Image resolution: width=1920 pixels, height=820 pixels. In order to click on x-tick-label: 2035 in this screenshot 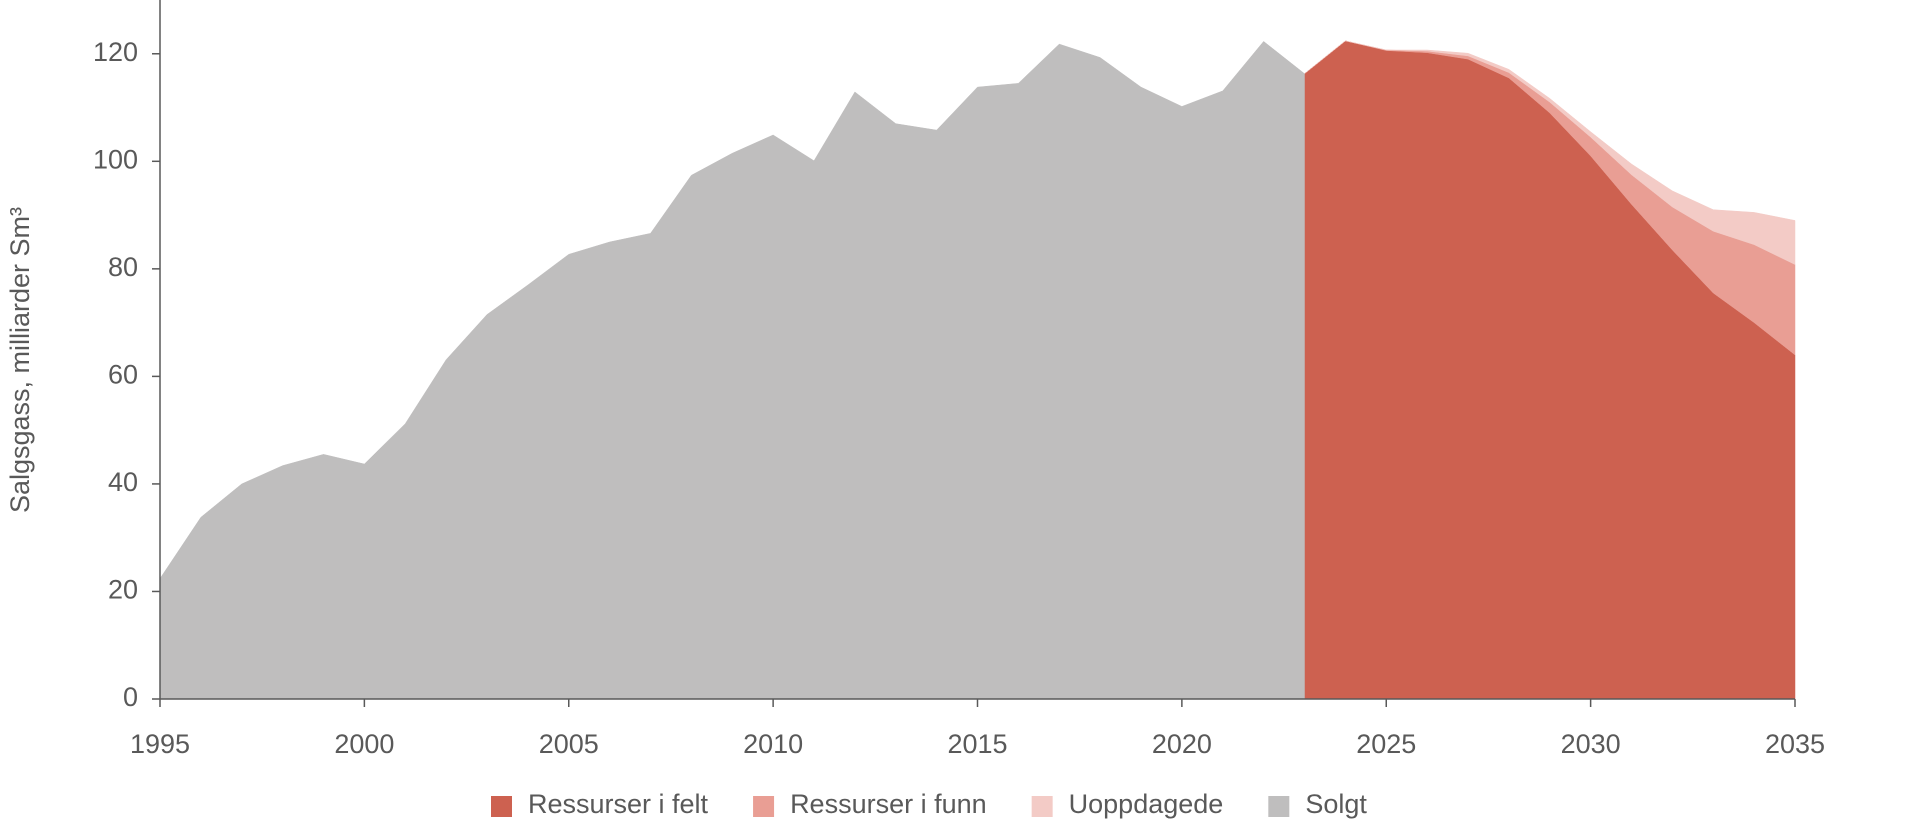, I will do `click(1795, 744)`.